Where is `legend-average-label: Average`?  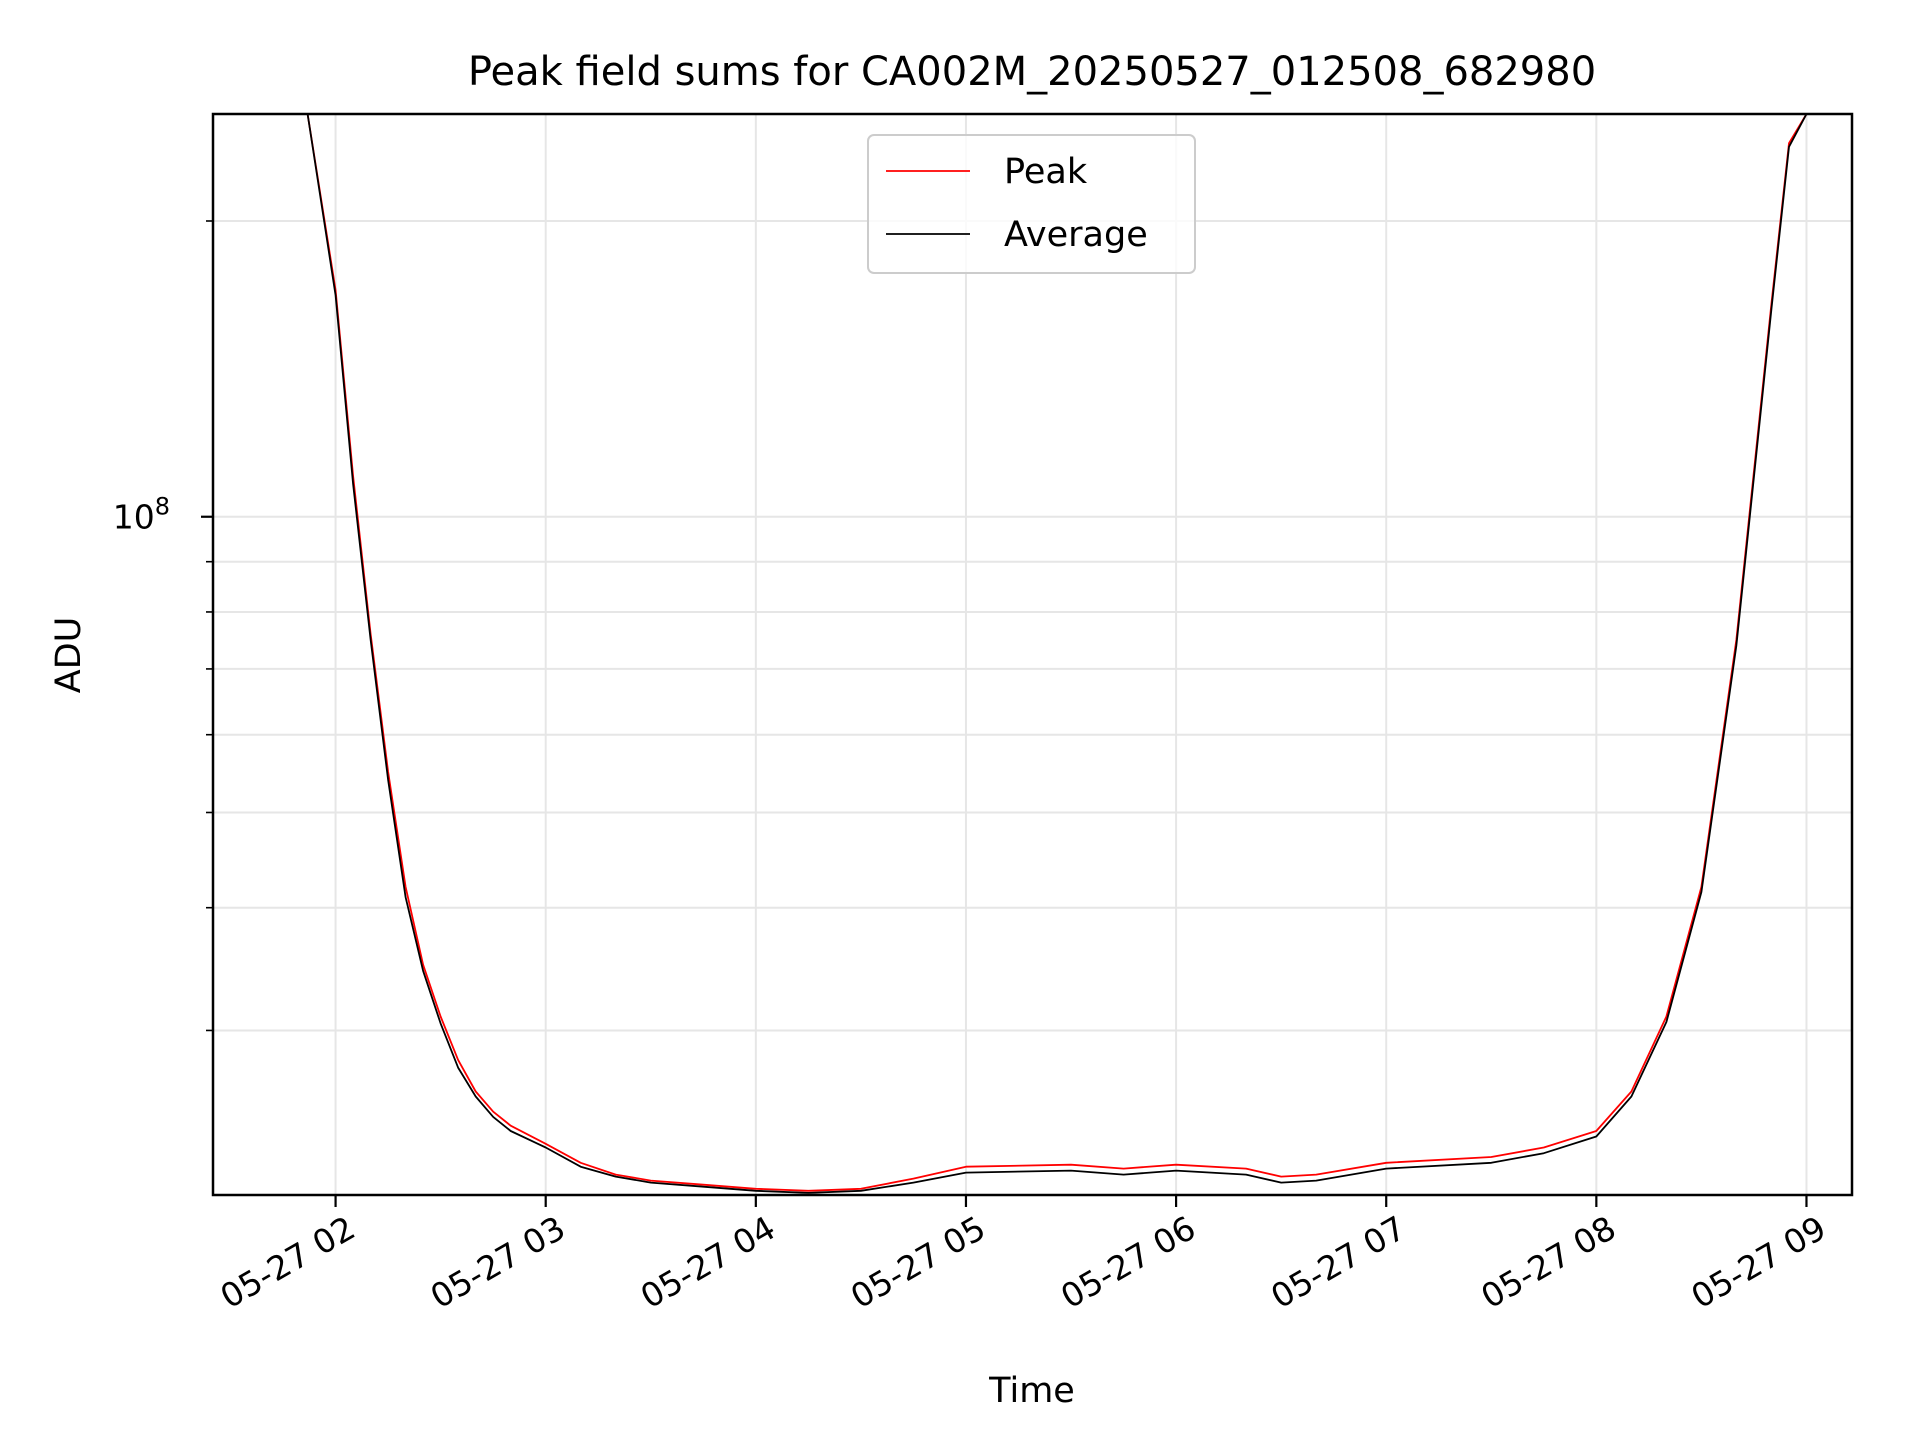
legend-average-label: Average is located at coordinates (1076, 235).